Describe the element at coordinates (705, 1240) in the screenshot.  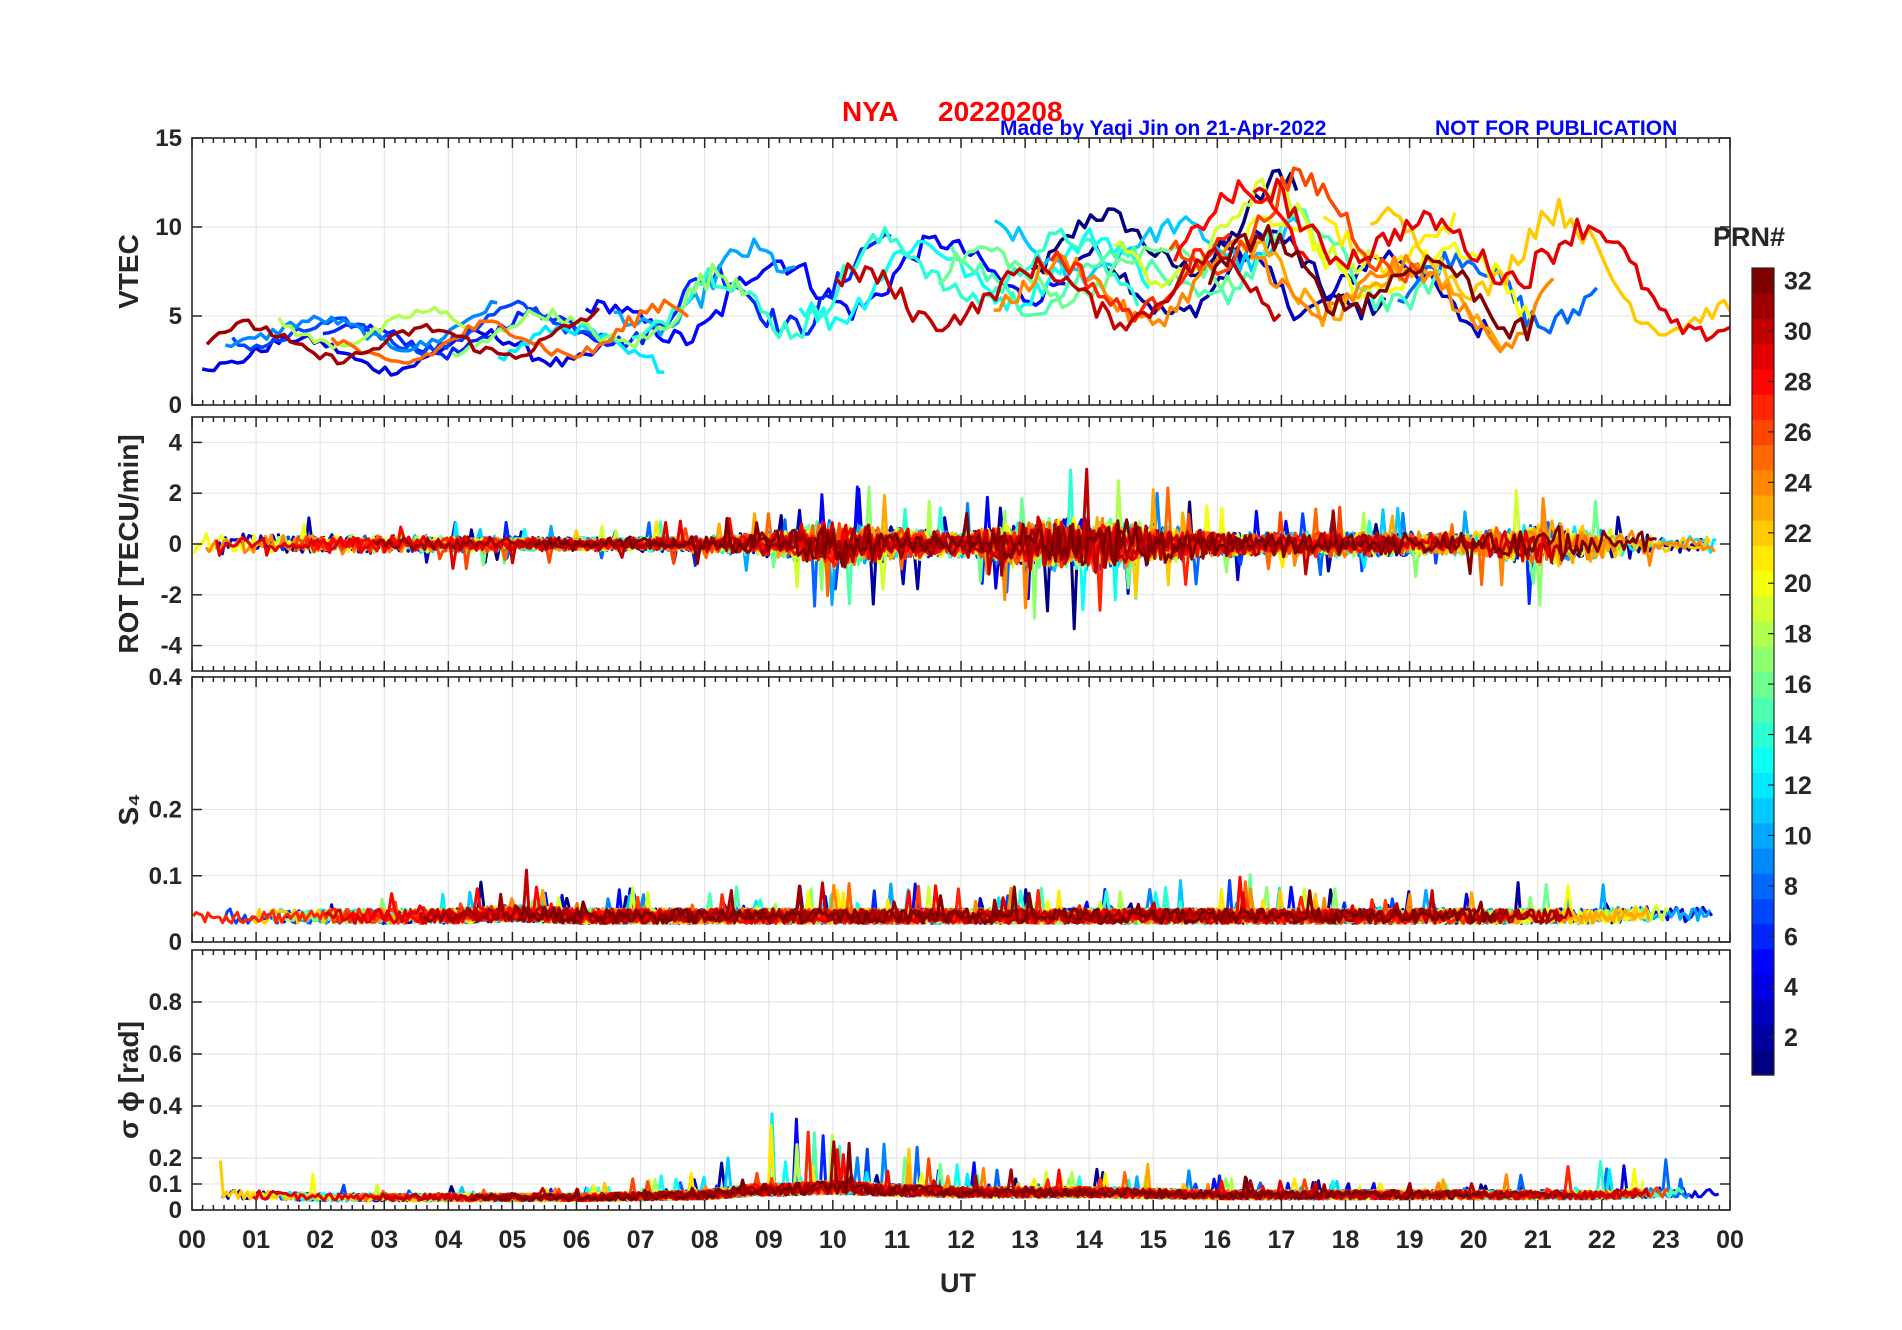
I see `x-tick-label: 08` at that location.